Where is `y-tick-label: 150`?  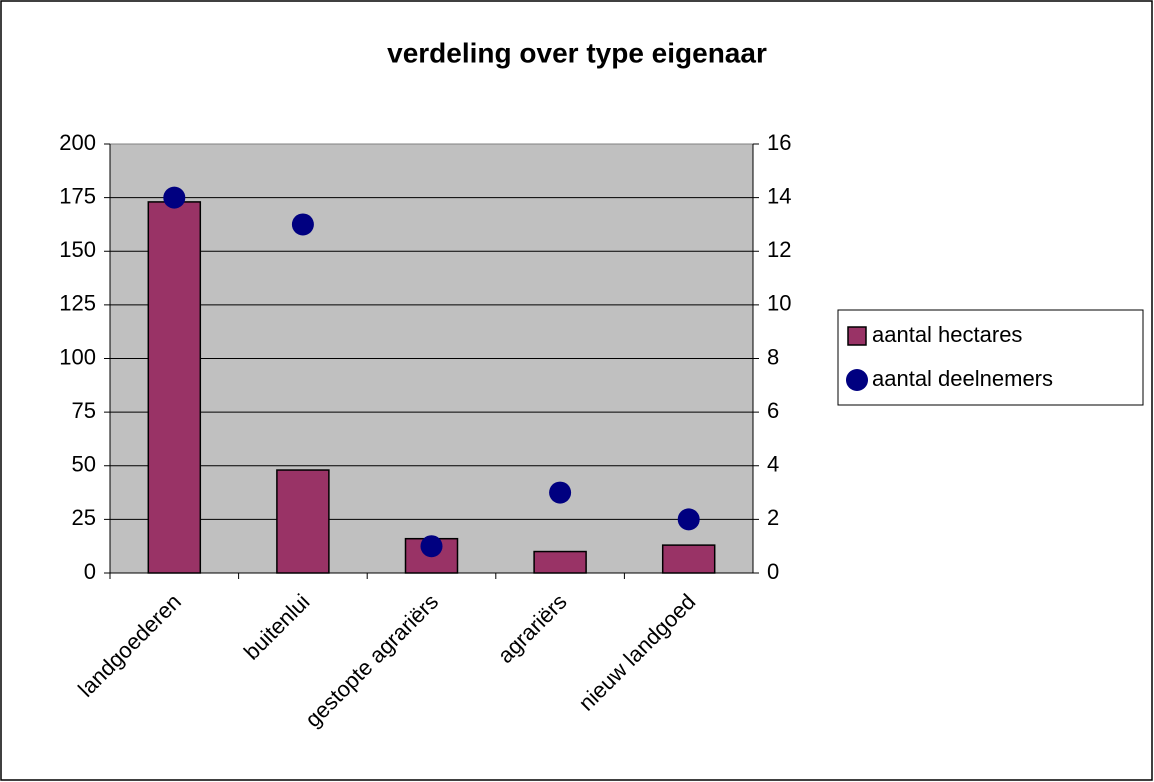
y-tick-label: 150 is located at coordinates (77, 249).